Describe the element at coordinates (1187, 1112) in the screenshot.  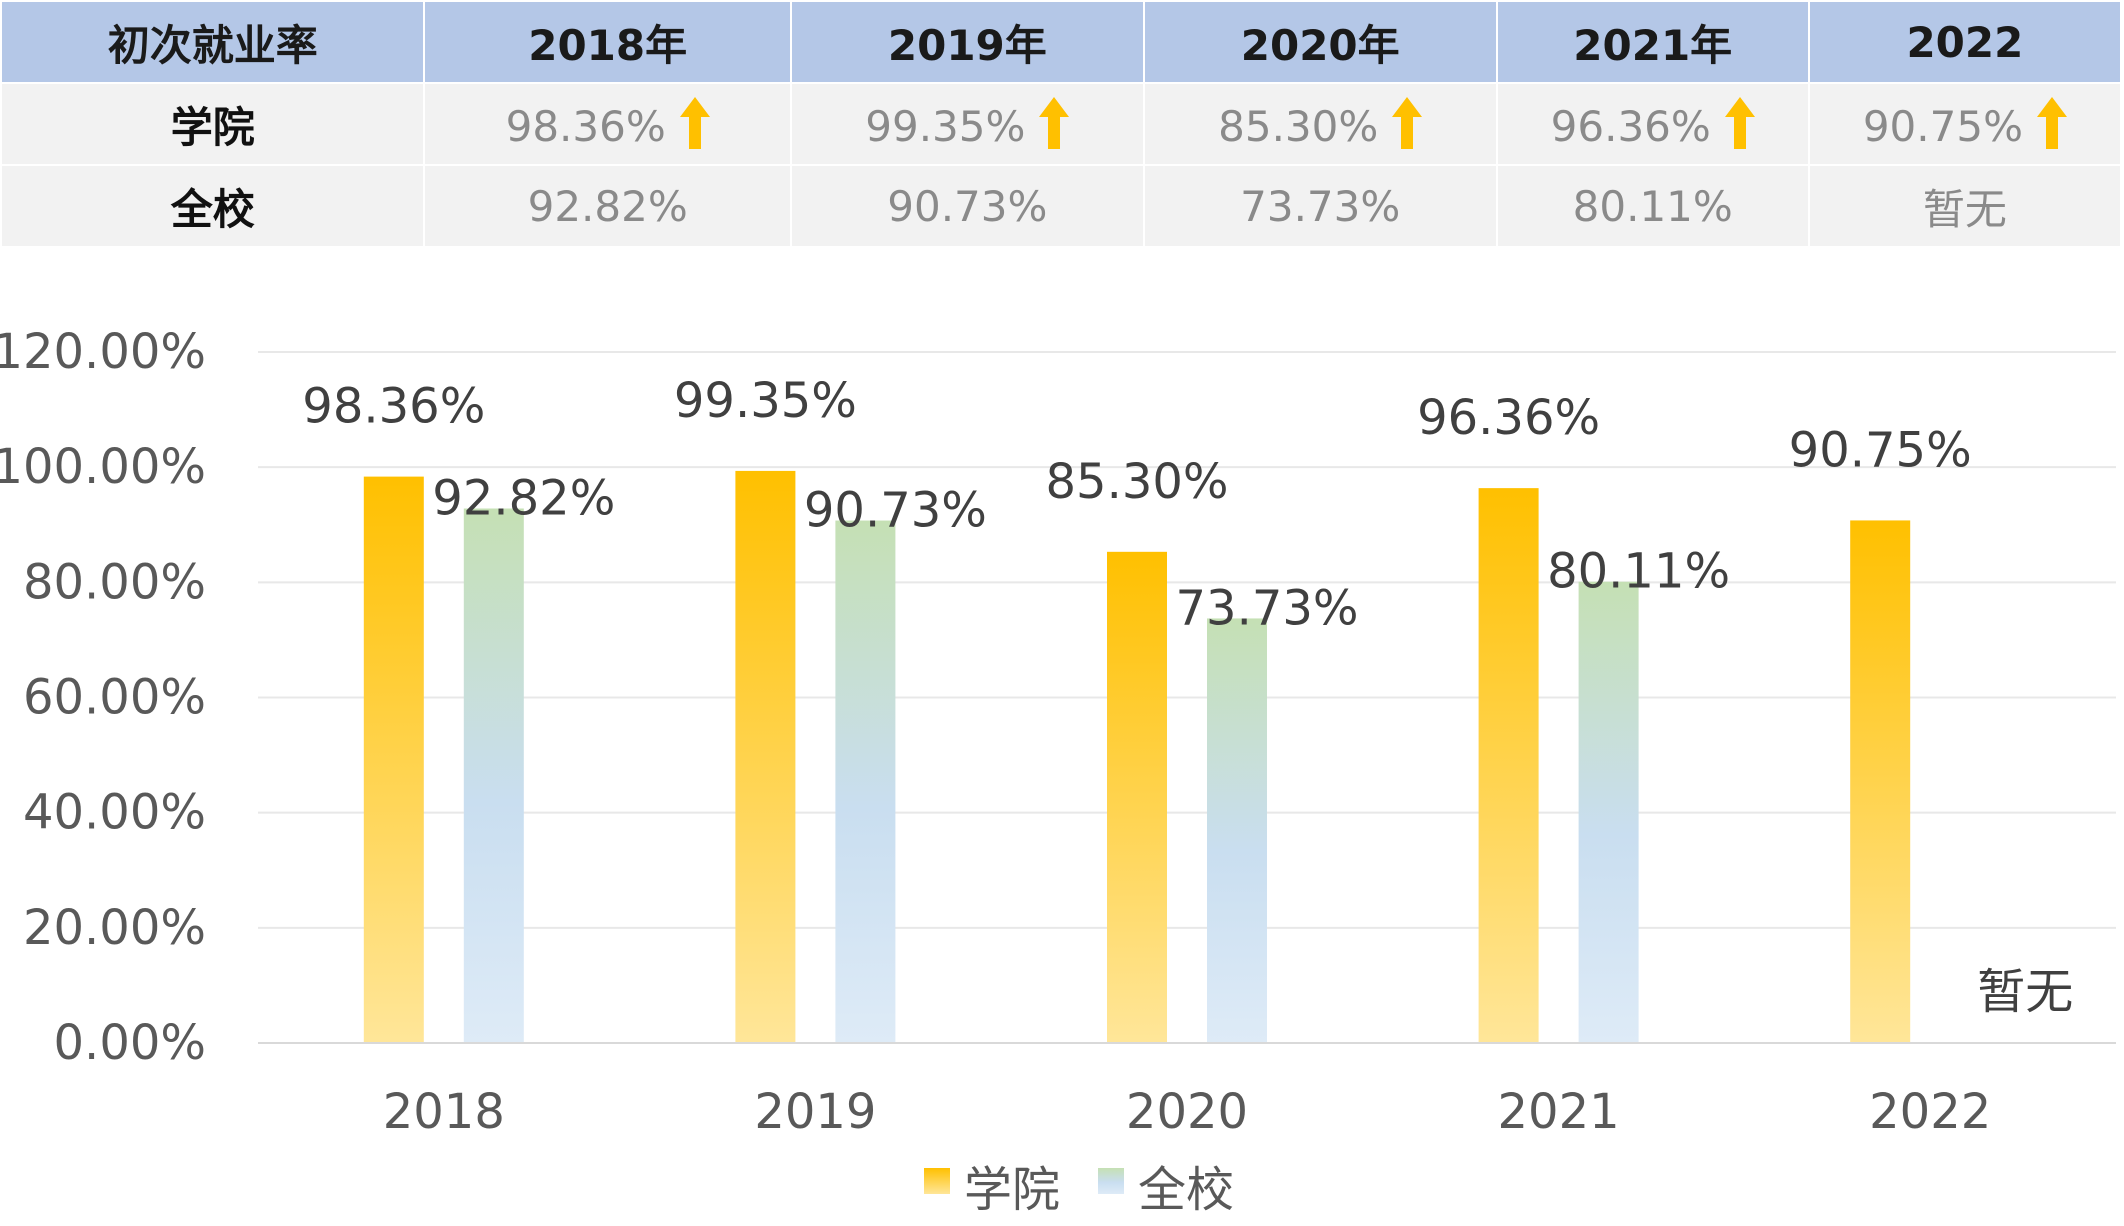
I see `x-tick-label: 2020` at that location.